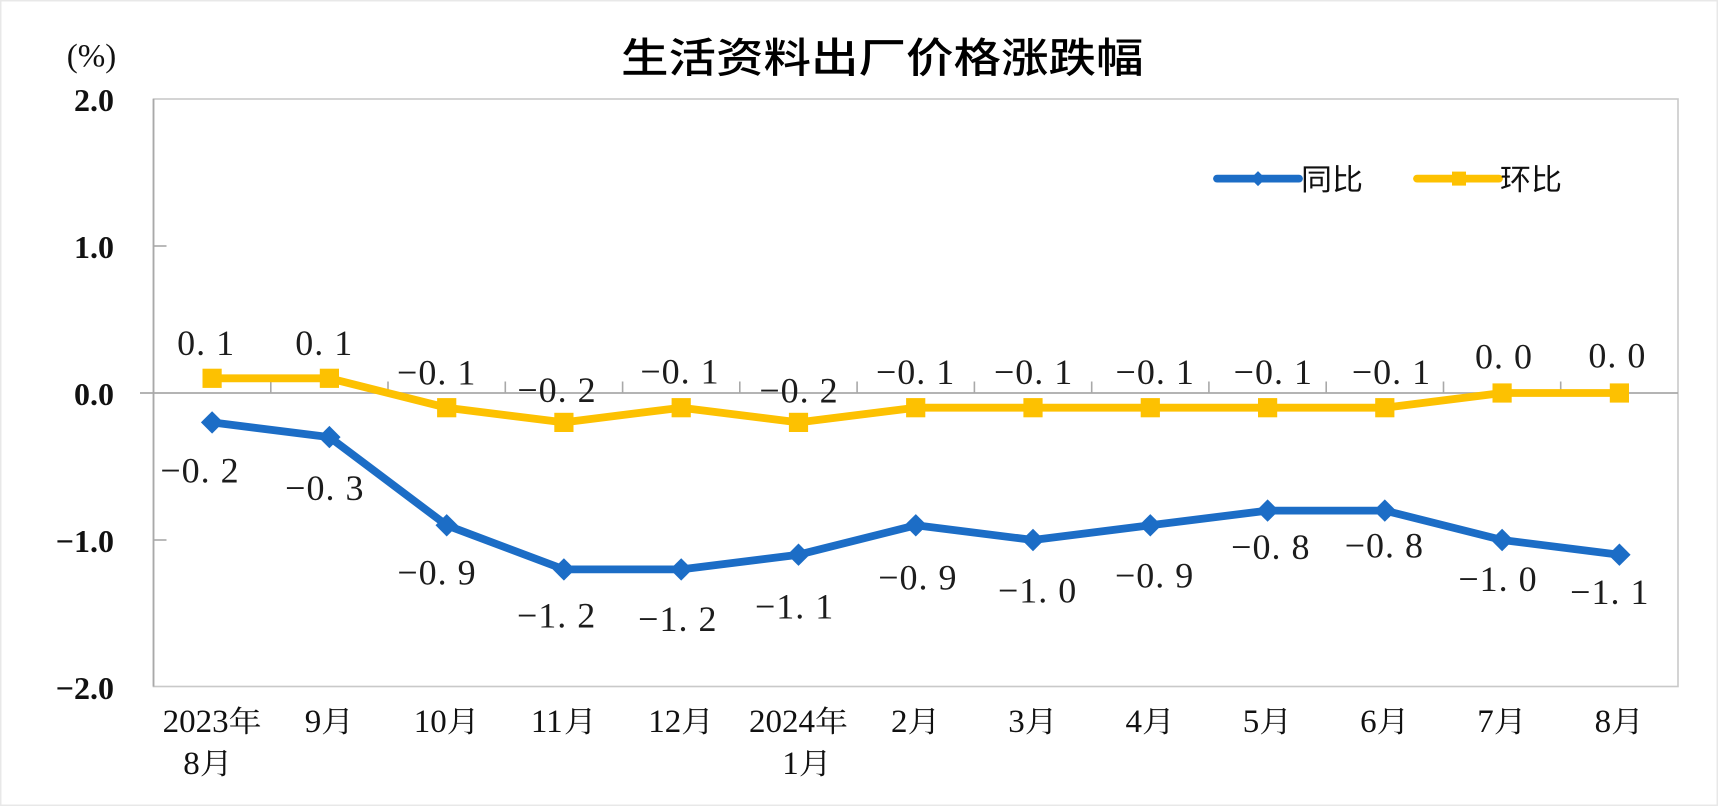 The height and width of the screenshot is (806, 1718). Describe the element at coordinates (313, 722) in the screenshot. I see `svg-text: 9` at that location.